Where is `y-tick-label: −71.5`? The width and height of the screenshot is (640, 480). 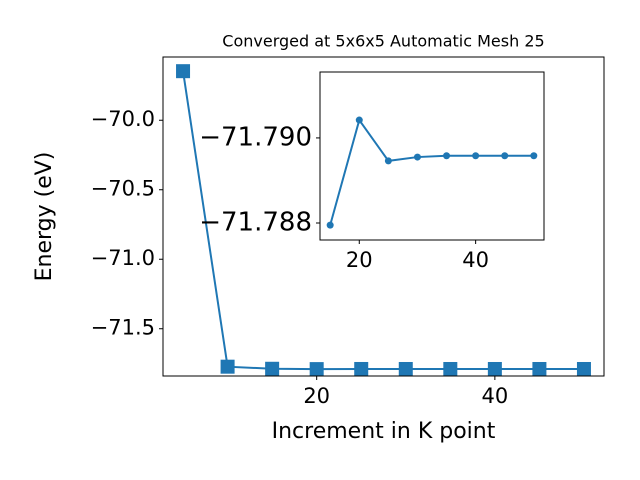
y-tick-label: −71.5 is located at coordinates (123, 328).